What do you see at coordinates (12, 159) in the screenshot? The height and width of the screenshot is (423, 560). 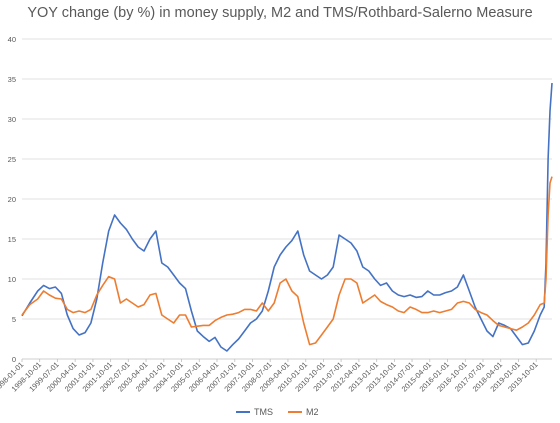 I see `y-tick-label: 25` at bounding box center [12, 159].